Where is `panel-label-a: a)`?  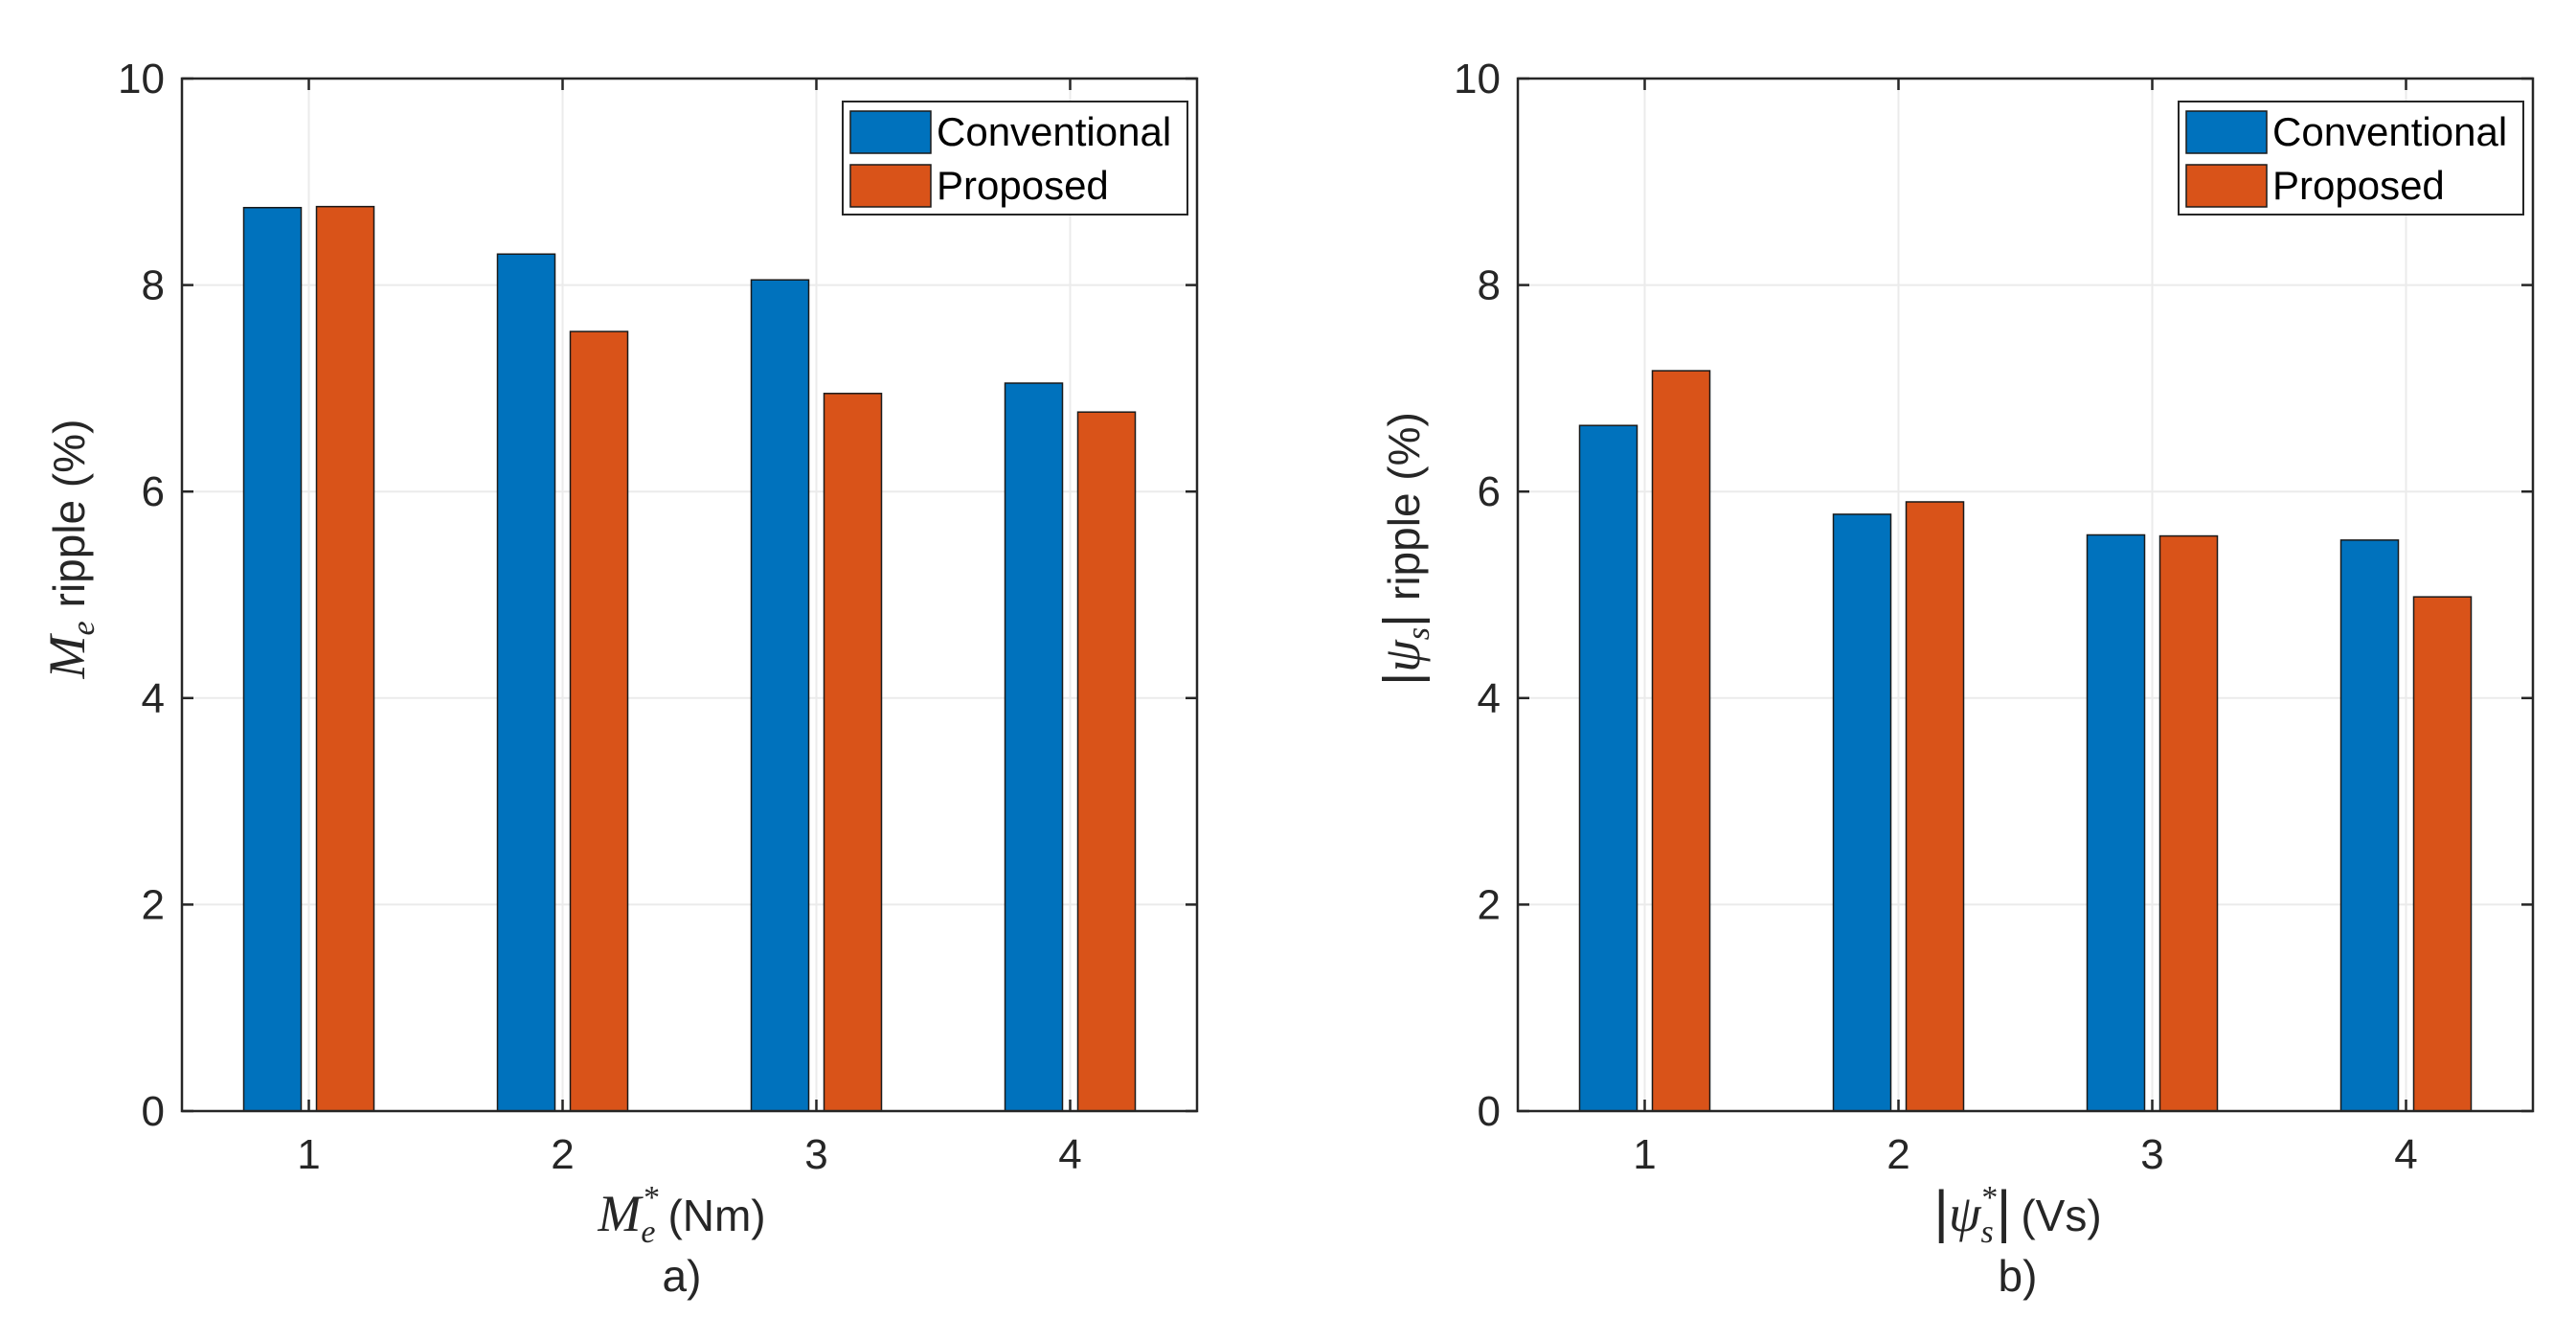 panel-label-a: a) is located at coordinates (682, 1276).